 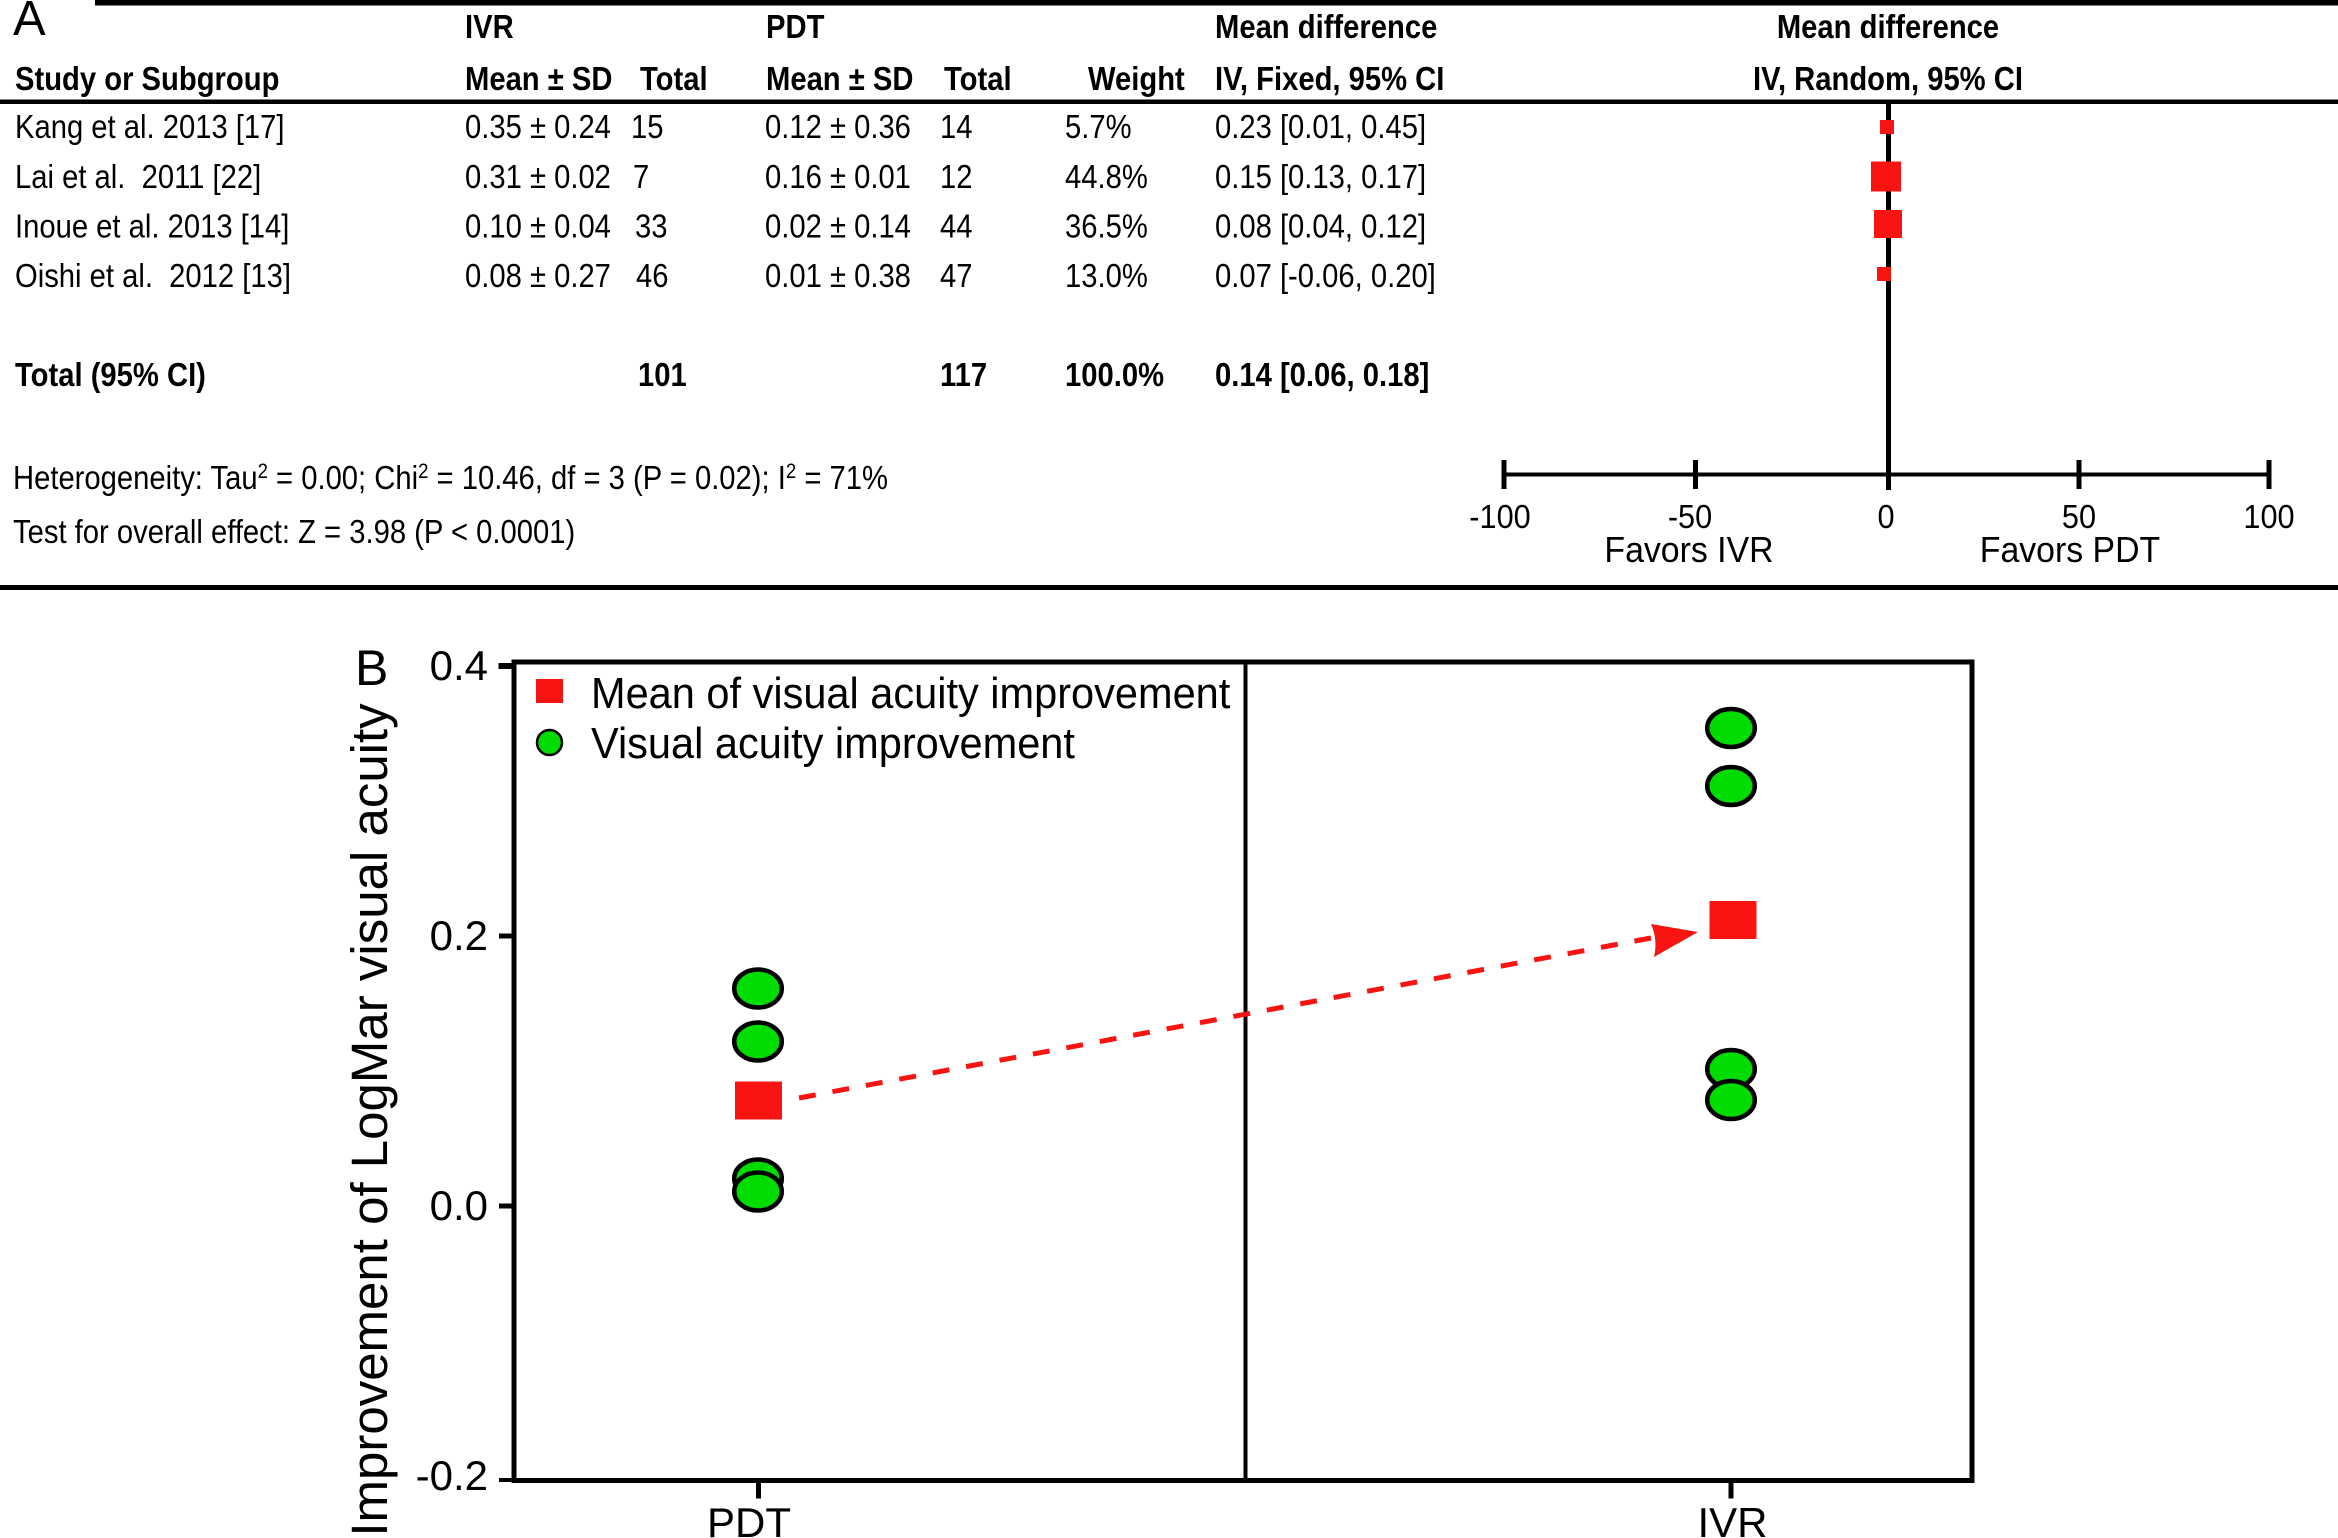 What do you see at coordinates (538, 126) in the screenshot?
I see `svg-text: 0.35 ± 0.24` at bounding box center [538, 126].